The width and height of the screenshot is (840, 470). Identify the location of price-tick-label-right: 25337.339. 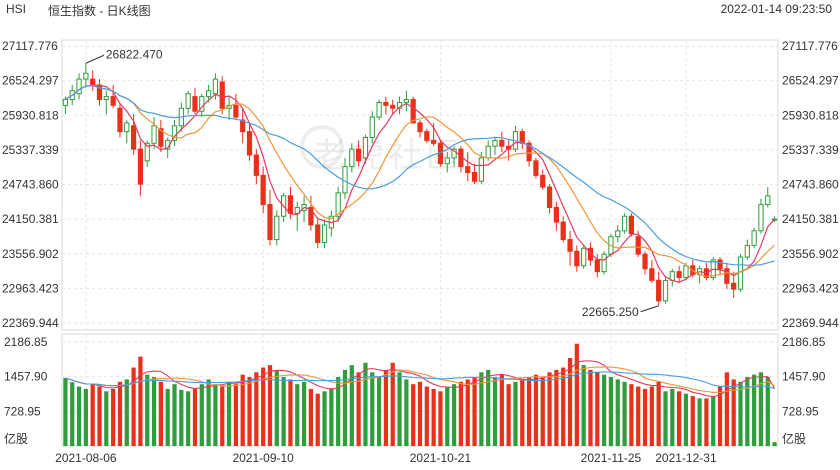
(810, 150).